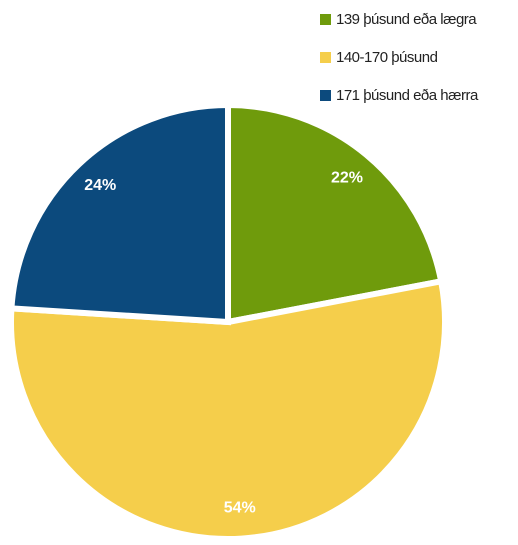 This screenshot has width=518, height=545. I want to click on legend-label: 139 þúsund eða lægra, so click(406, 19).